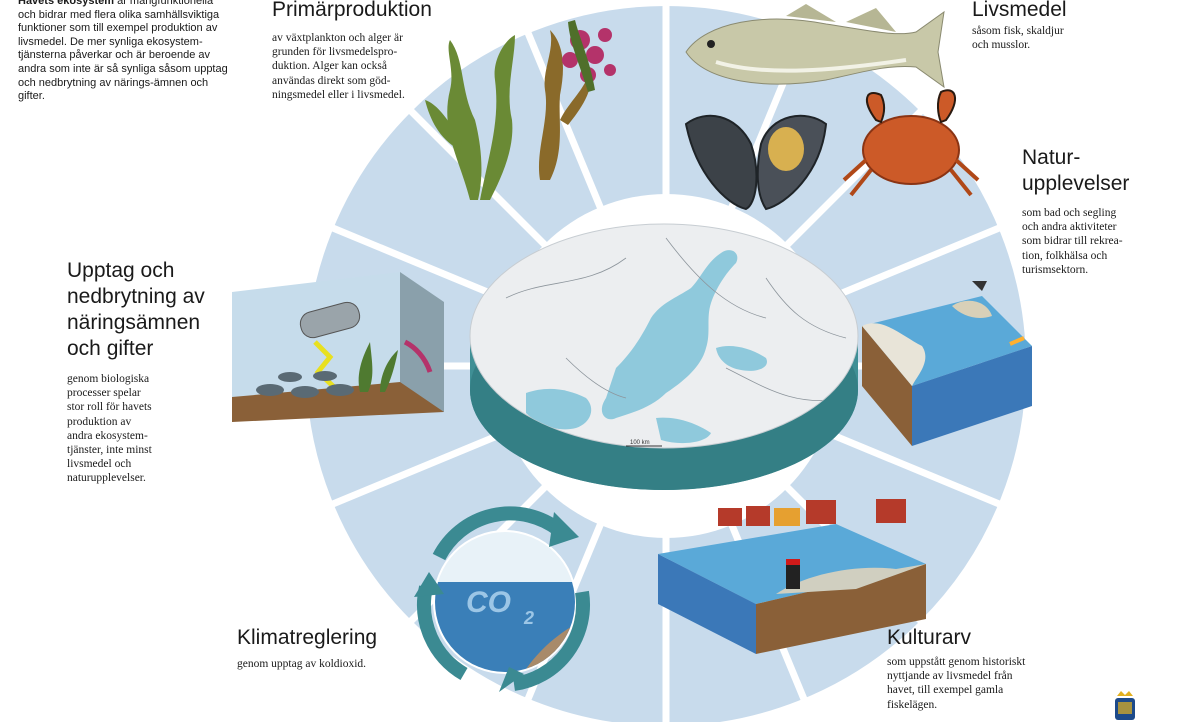 This screenshot has width=1194, height=722. What do you see at coordinates (640, 443) in the screenshot?
I see `map-scale-label: 100 km` at bounding box center [640, 443].